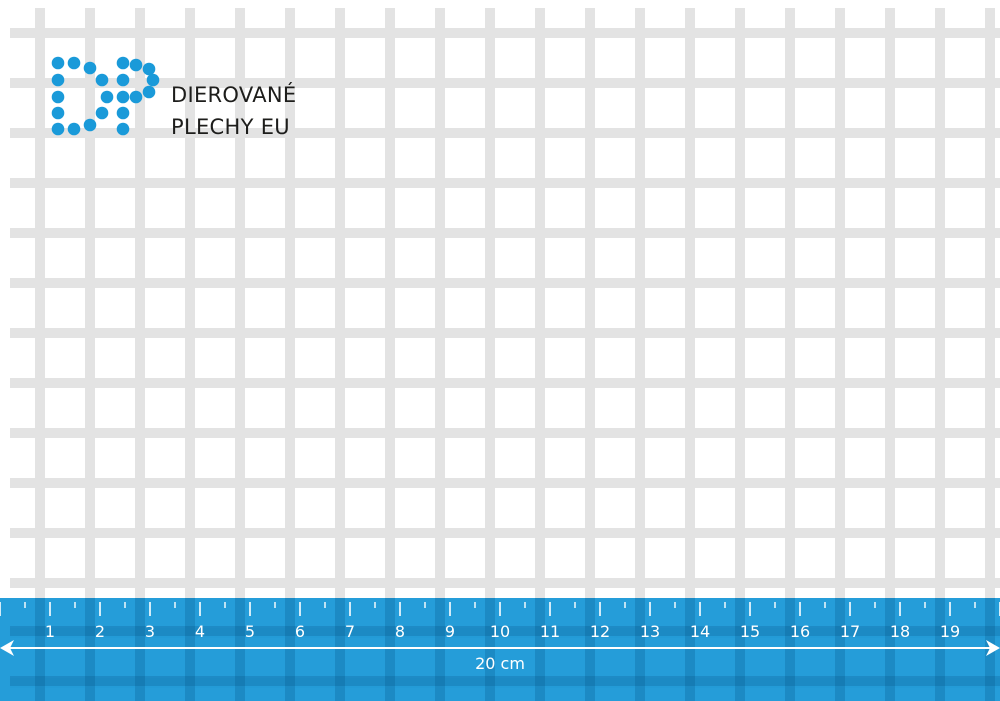 Image resolution: width=1000 pixels, height=701 pixels. I want to click on length-label: 20 cm, so click(500, 663).